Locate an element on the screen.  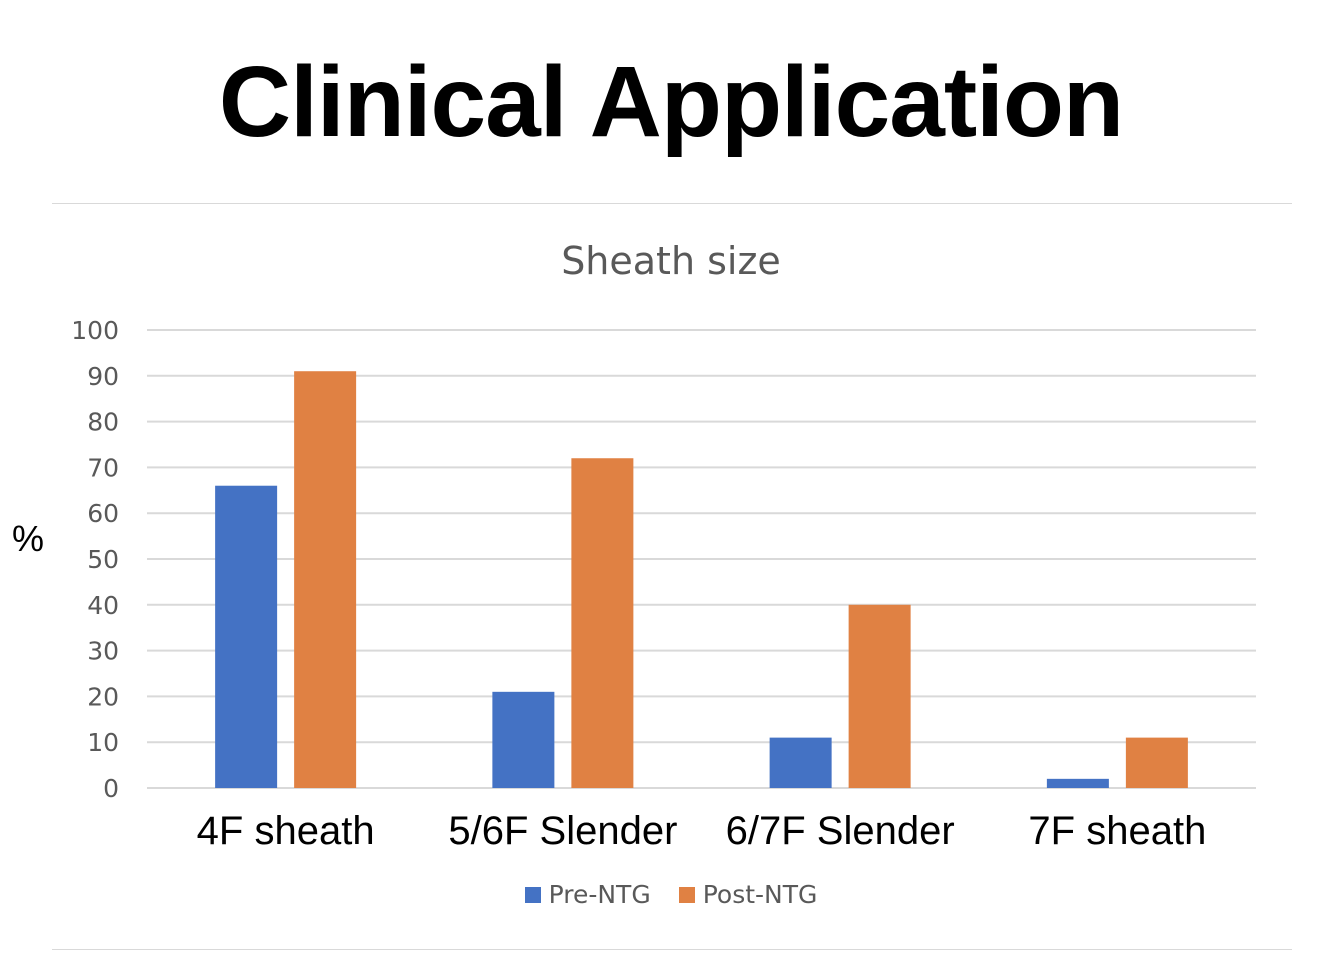
legend-label: Pre-NTG is located at coordinates (599, 894).